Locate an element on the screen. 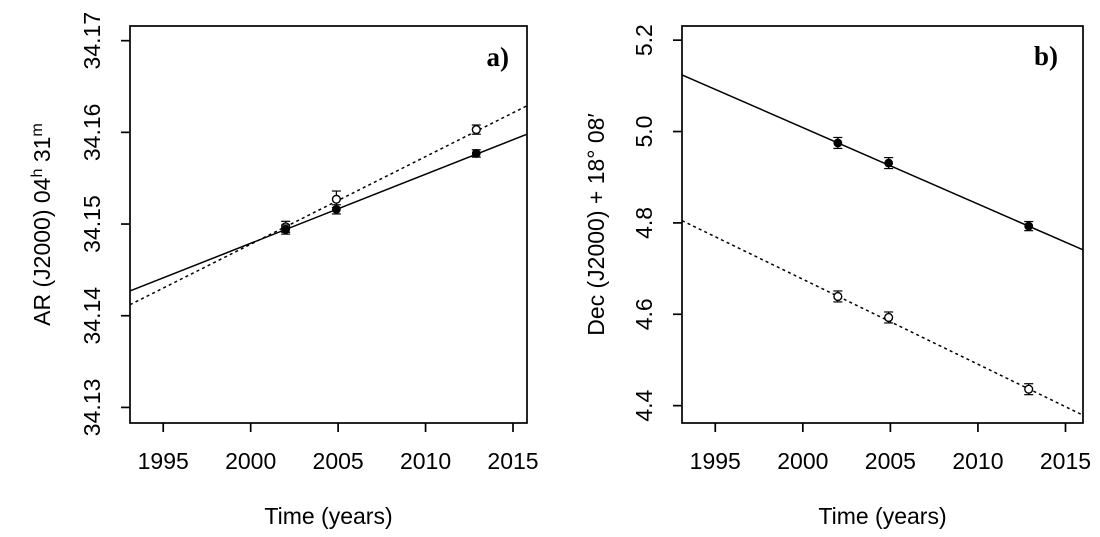 The width and height of the screenshot is (1100, 537). panel-b-x-tick-label-2: 2005 is located at coordinates (890, 461).